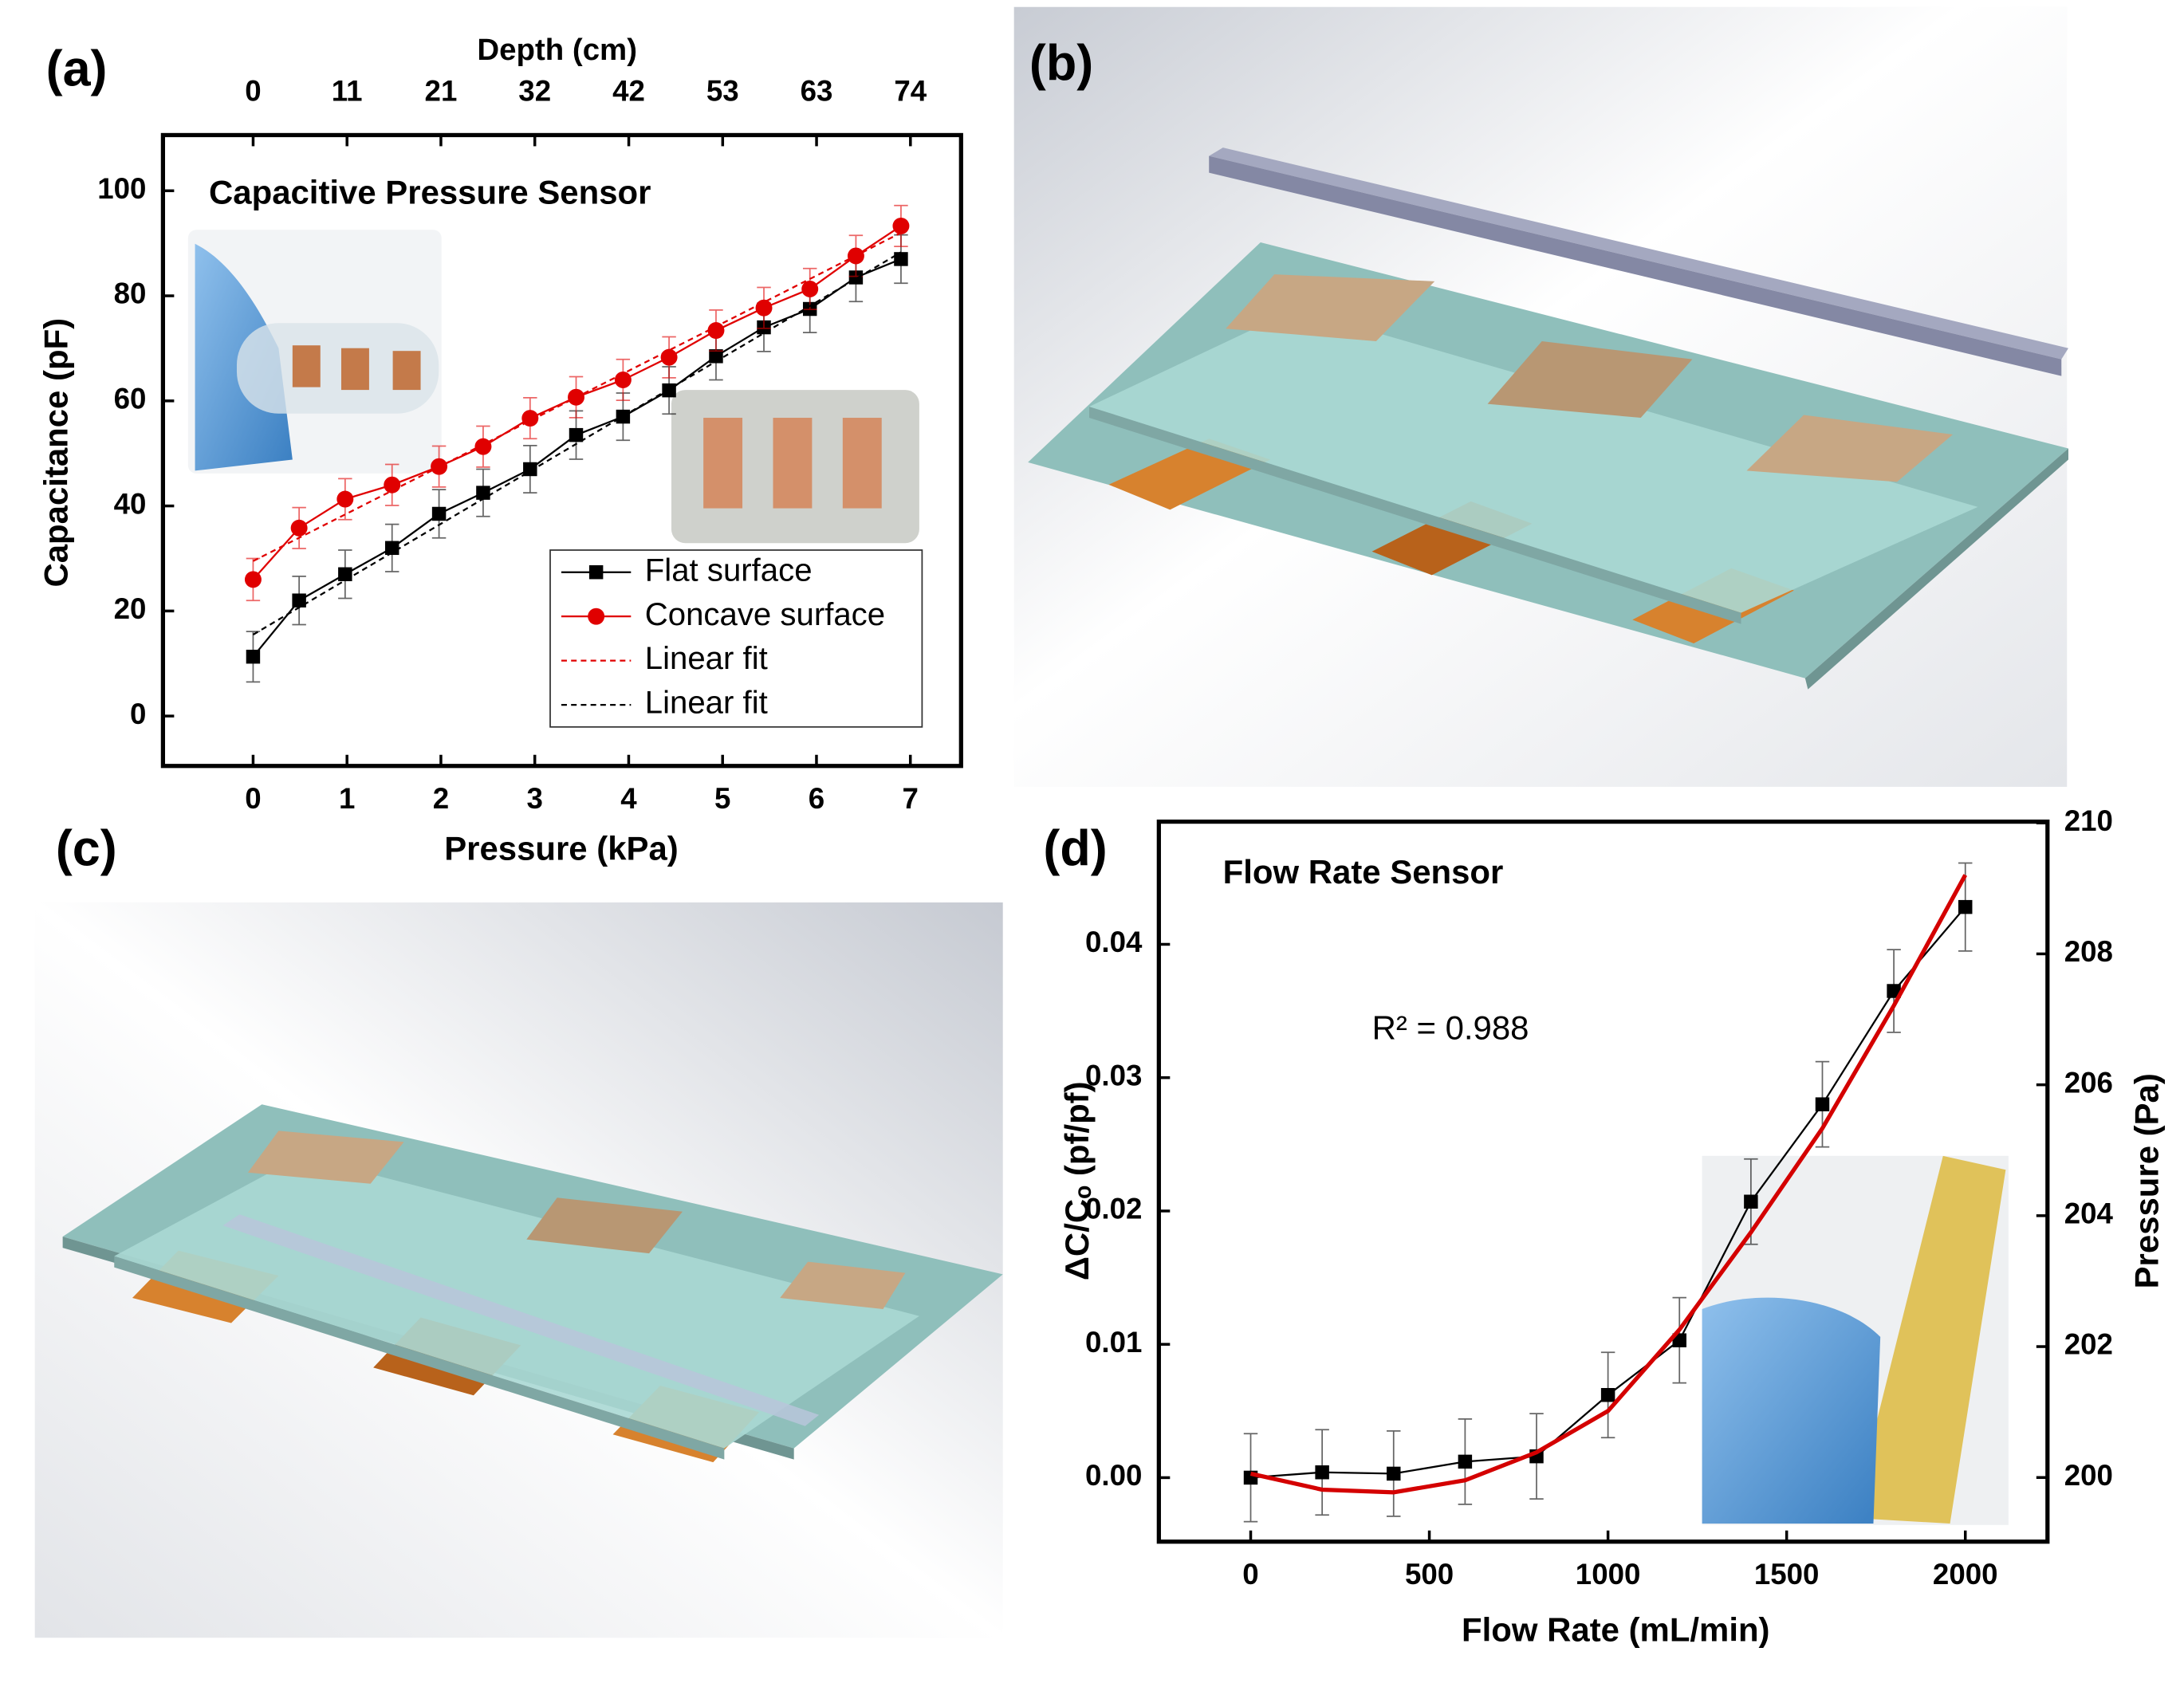 This screenshot has width=2184, height=1683. I want to click on x-tick-label: 500, so click(1429, 1574).